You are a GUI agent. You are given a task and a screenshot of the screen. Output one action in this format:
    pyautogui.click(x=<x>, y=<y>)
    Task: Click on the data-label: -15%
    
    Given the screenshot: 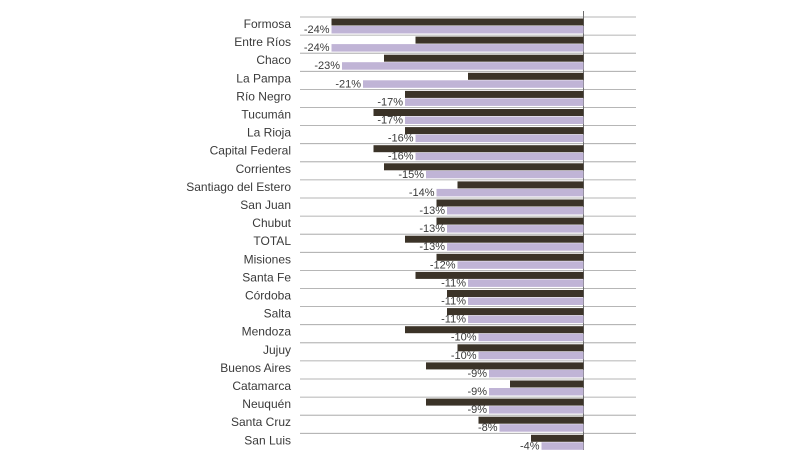 What is the action you would take?
    pyautogui.click(x=411, y=175)
    